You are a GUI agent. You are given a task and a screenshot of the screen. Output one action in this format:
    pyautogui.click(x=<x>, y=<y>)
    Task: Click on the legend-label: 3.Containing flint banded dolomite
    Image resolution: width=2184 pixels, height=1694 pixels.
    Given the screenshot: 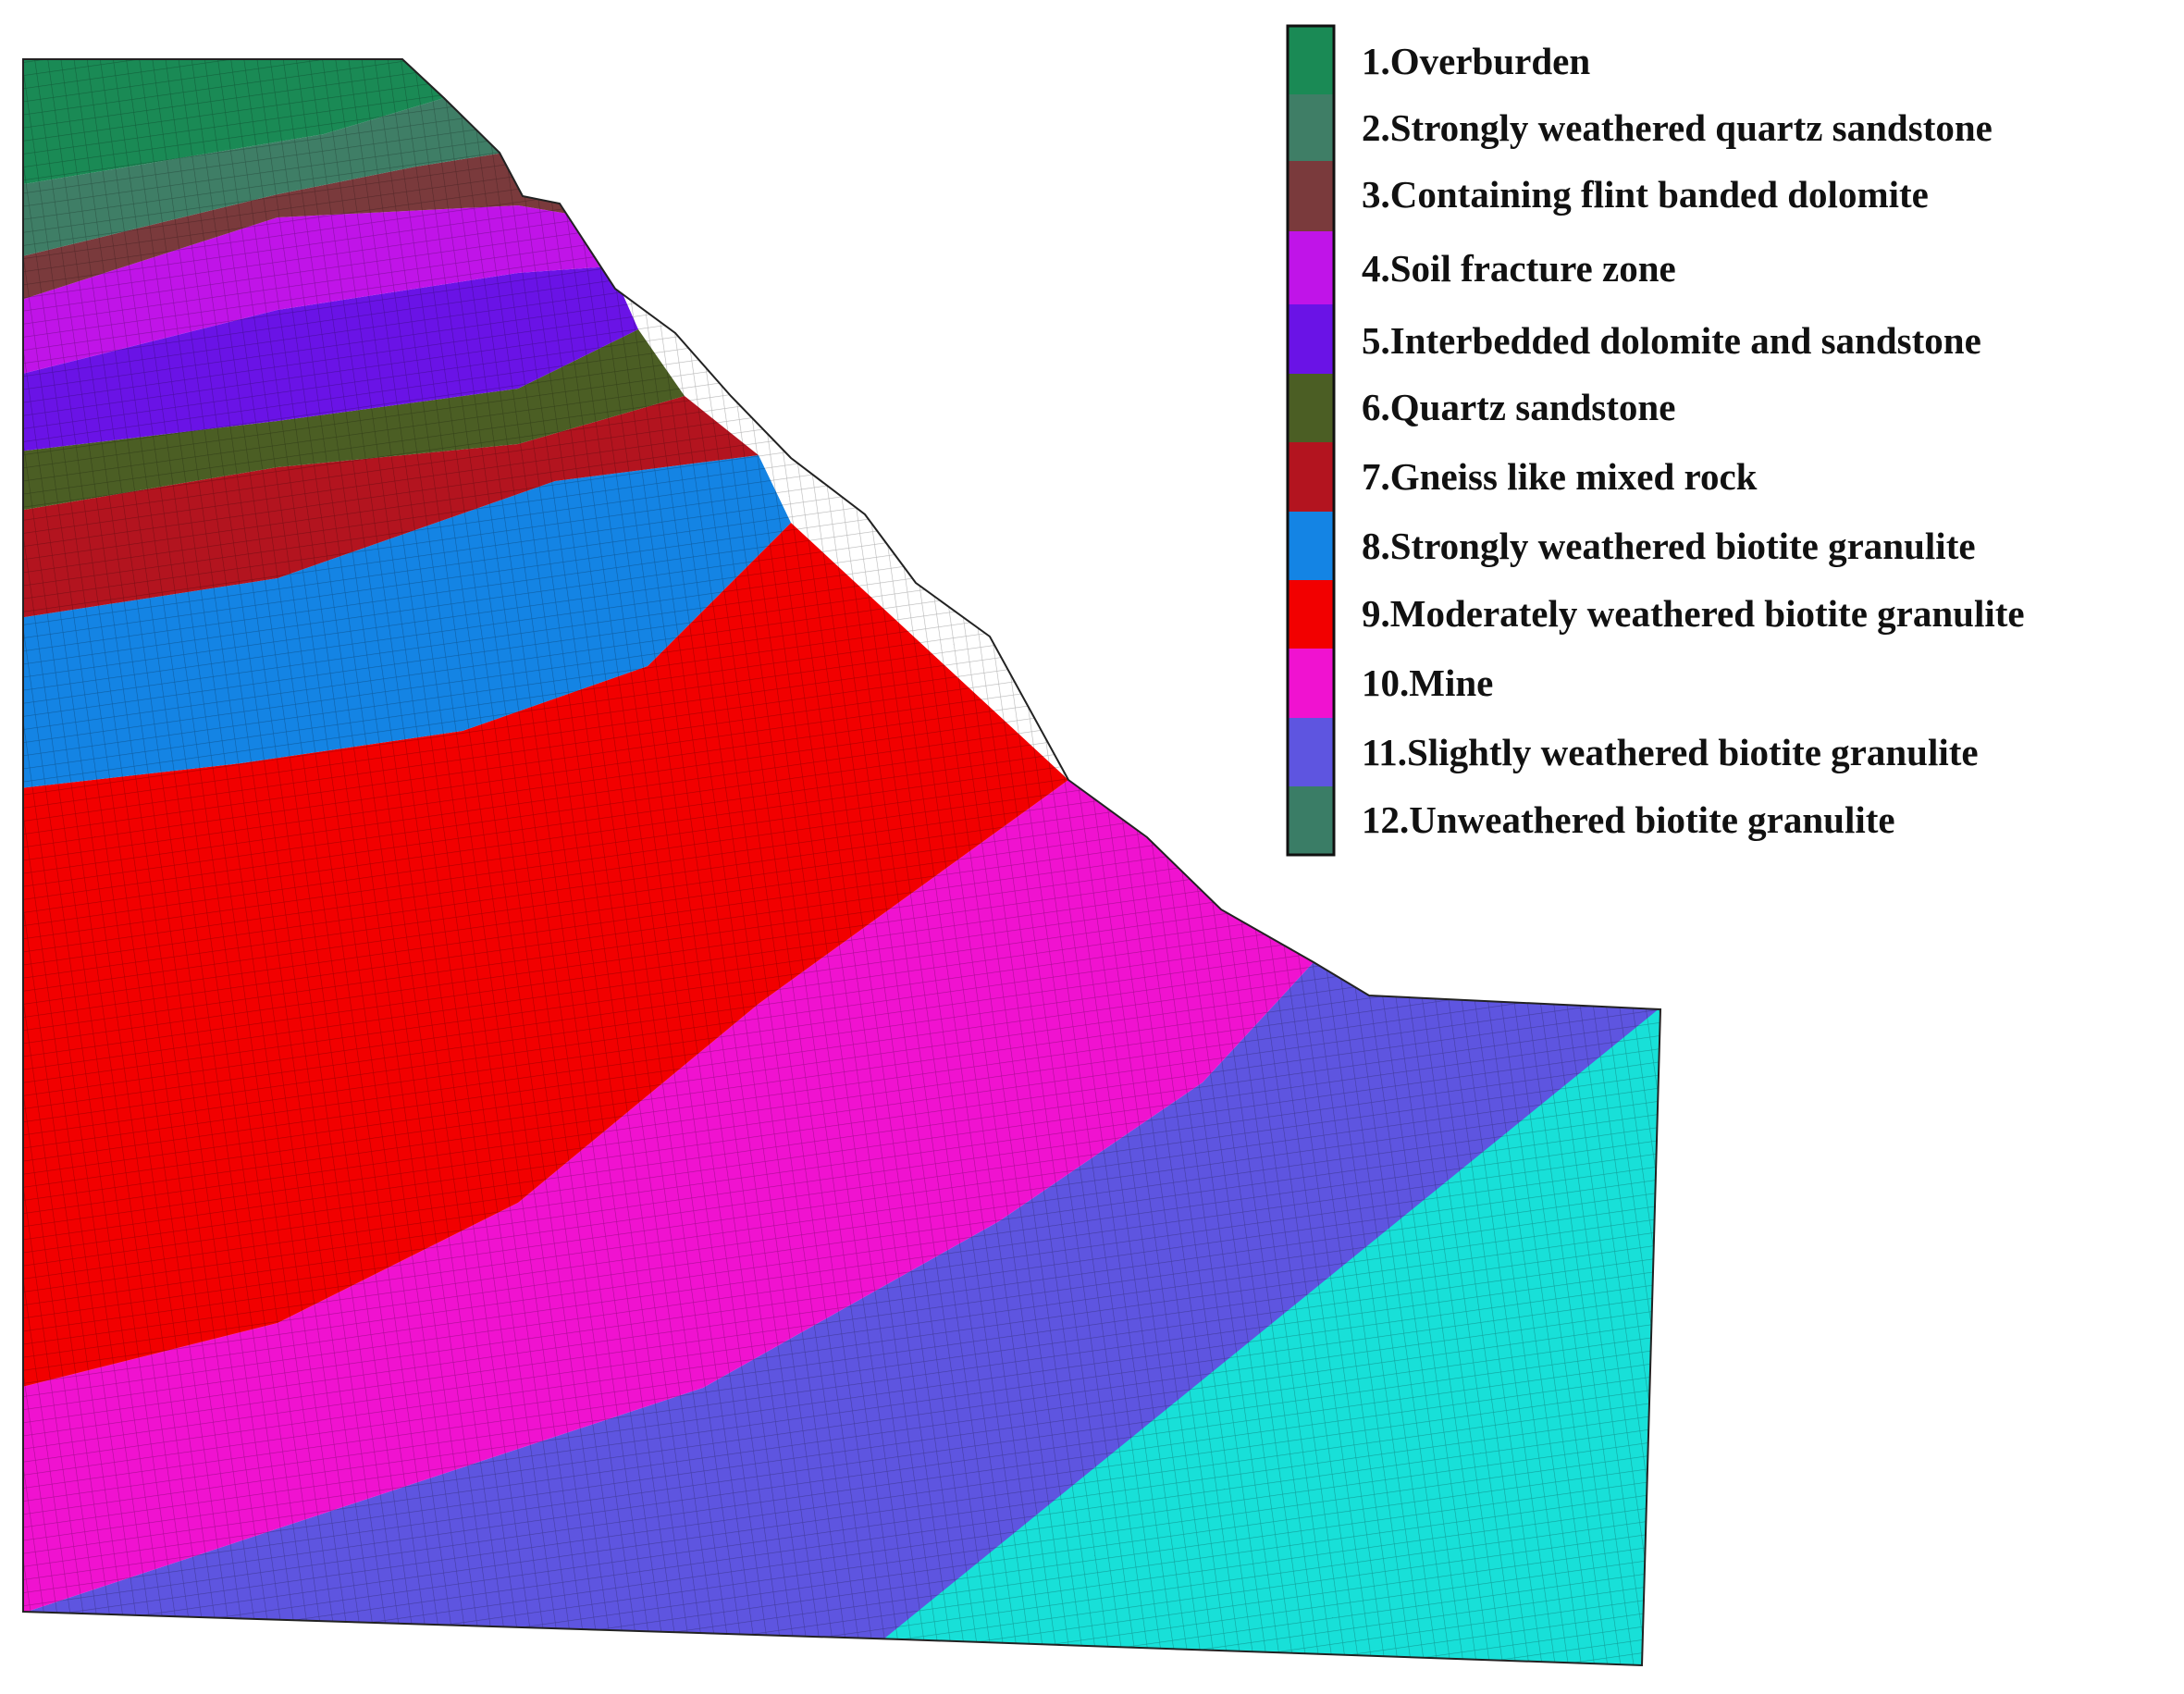 What is the action you would take?
    pyautogui.click(x=1645, y=194)
    